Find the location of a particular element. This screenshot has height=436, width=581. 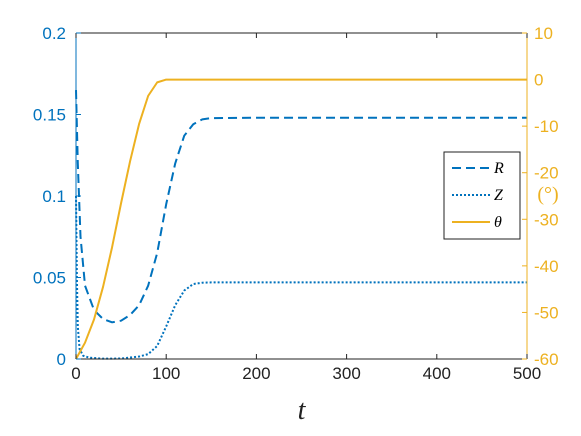

x-axis-label: t is located at coordinates (302, 410).